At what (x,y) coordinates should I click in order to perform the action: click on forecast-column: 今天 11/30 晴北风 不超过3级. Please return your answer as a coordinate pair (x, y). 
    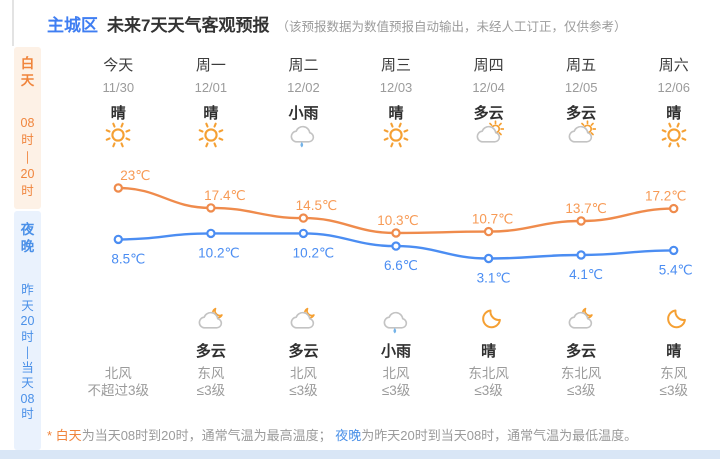
    Looking at the image, I should click on (118, 229).